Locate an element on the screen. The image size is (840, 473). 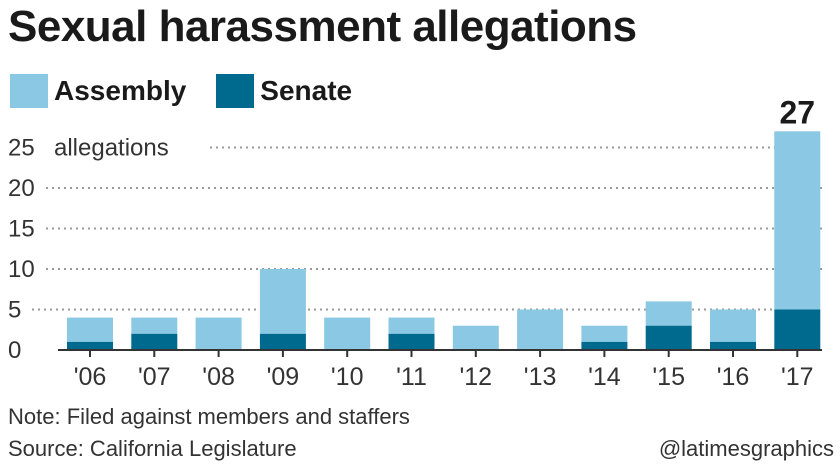
x-tick-label: '15 is located at coordinates (668, 377).